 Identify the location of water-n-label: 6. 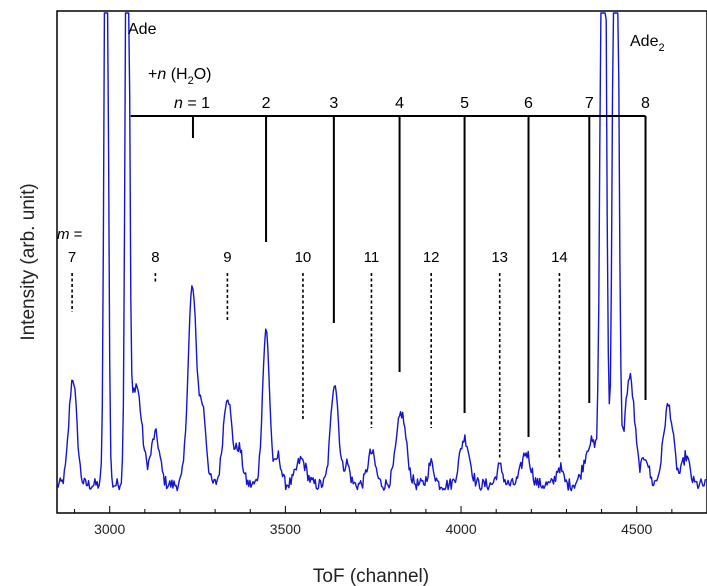
(528, 103).